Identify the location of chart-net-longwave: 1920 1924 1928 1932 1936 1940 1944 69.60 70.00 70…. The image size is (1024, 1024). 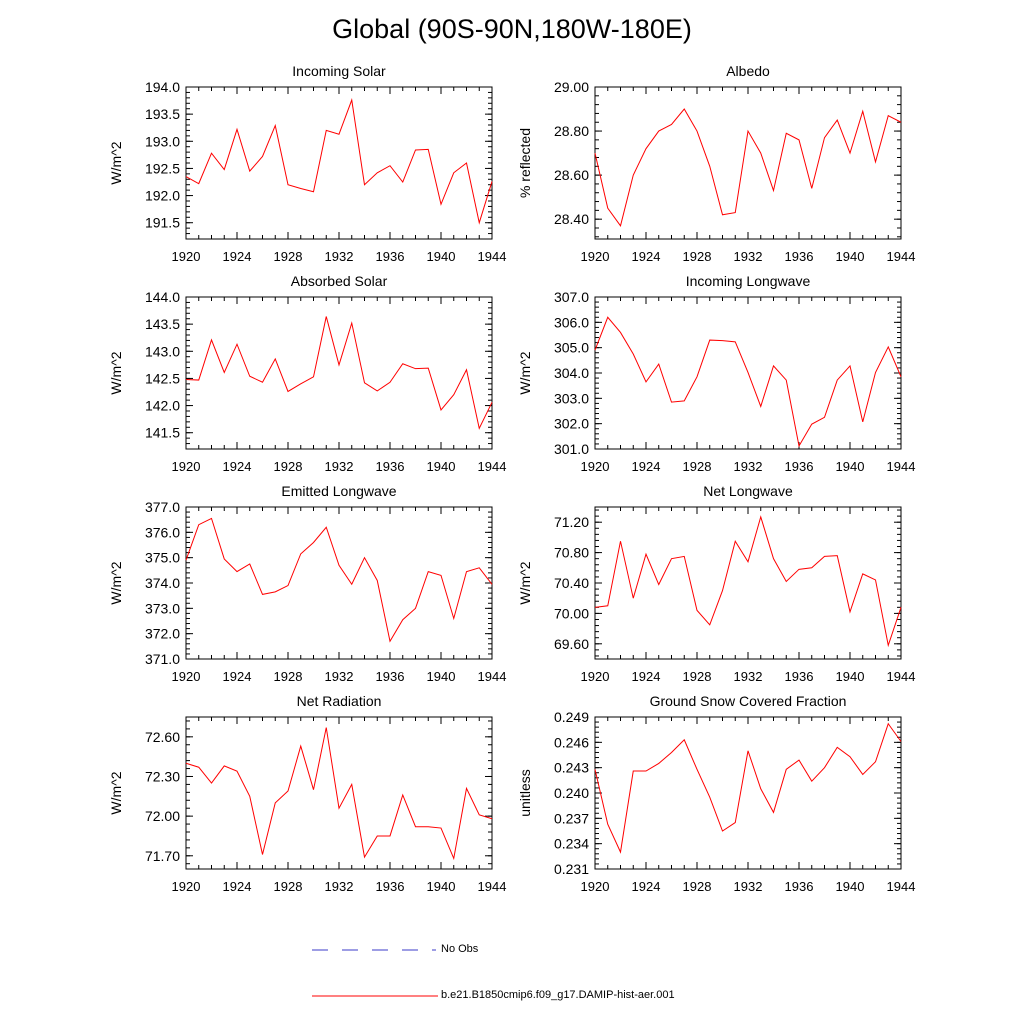
(716, 583).